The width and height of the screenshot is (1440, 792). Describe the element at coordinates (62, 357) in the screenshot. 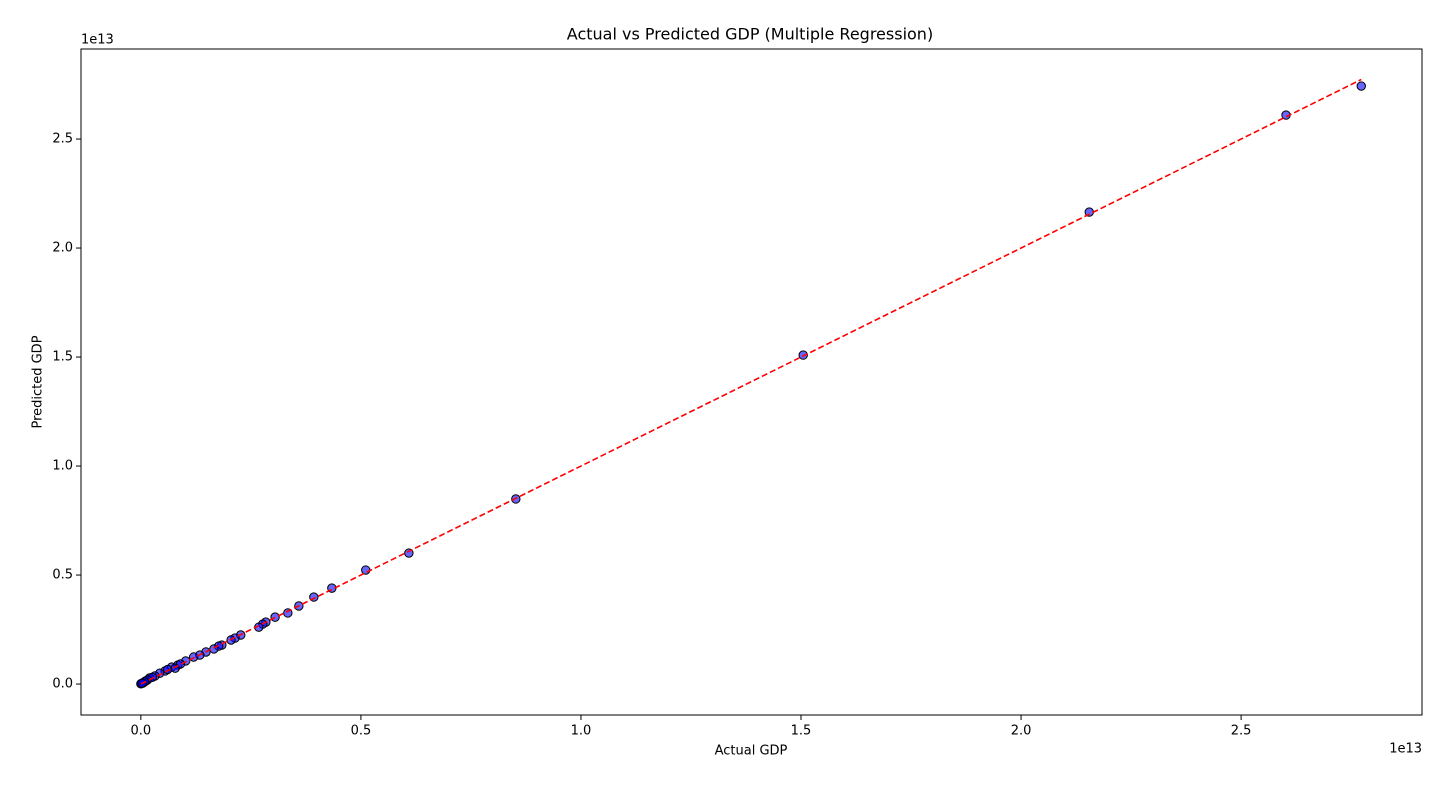

I see `y-tick-label: 1.5` at that location.